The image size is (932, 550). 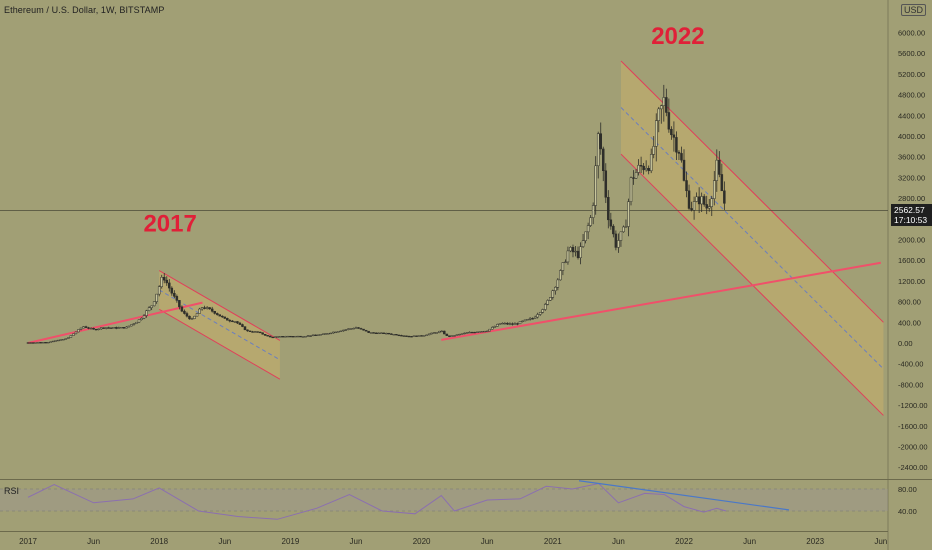 I want to click on y-tick-label: 5600.00, so click(x=911, y=53).